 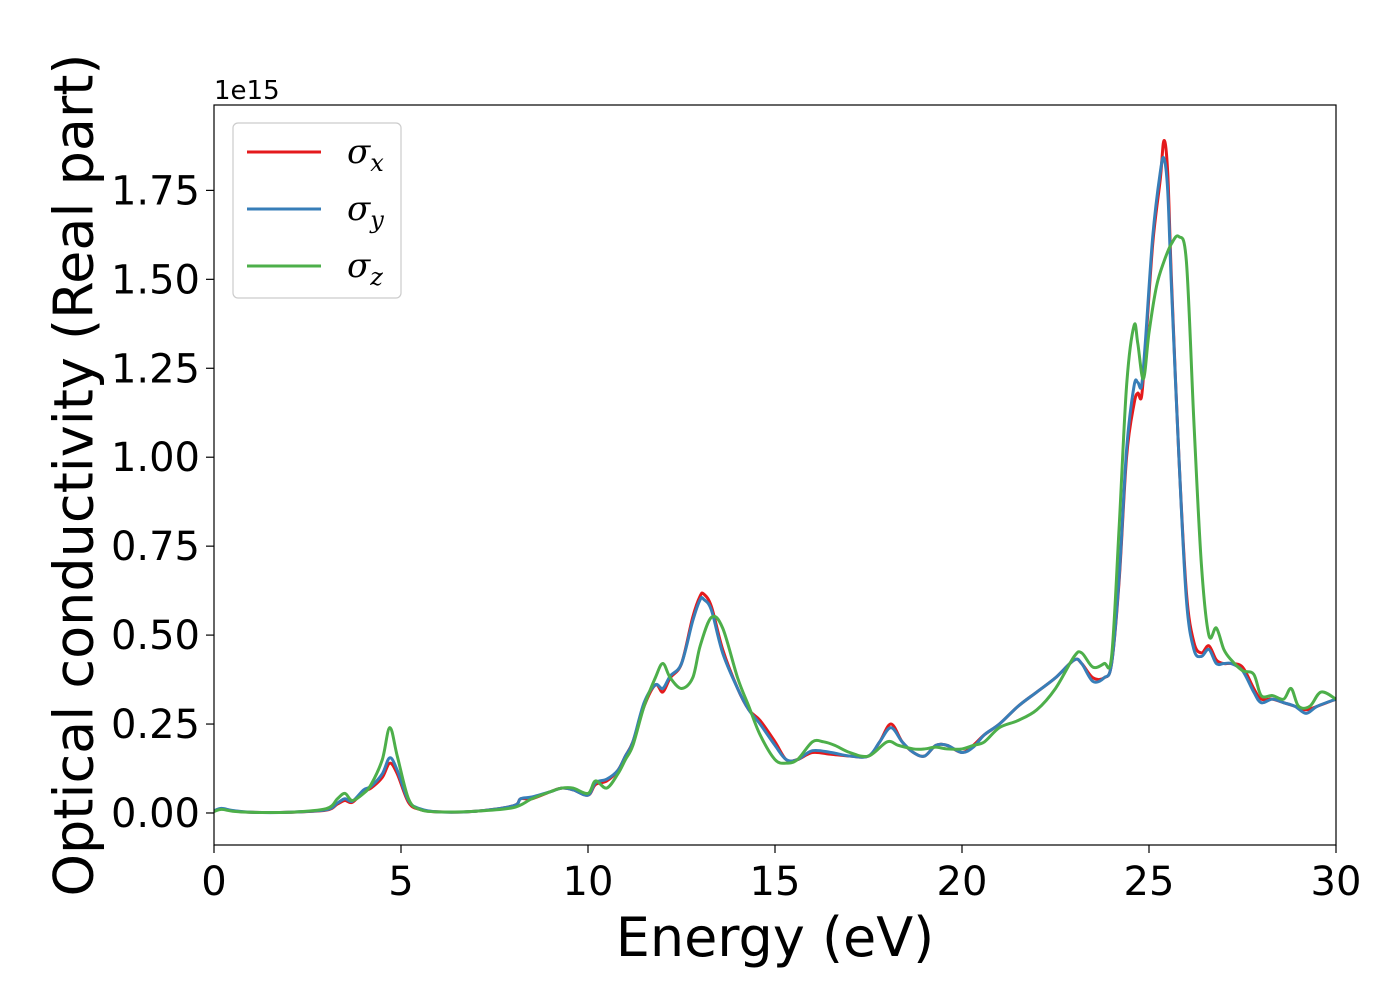 I want to click on y-tick-label: 1.25, so click(x=155, y=369).